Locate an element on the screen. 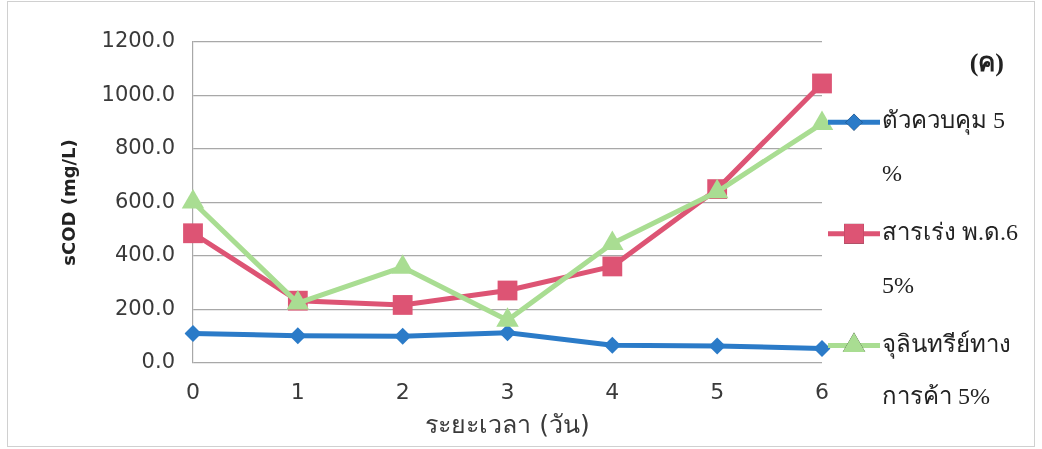 Image resolution: width=1042 pixels, height=449 pixels. x-tick-label: 1 is located at coordinates (297, 391).